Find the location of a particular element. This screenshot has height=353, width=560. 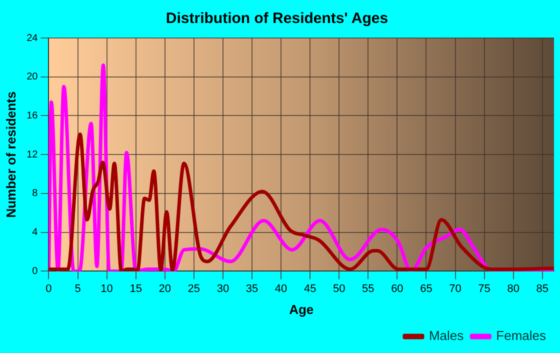

x-tick-label: 20 is located at coordinates (165, 288).